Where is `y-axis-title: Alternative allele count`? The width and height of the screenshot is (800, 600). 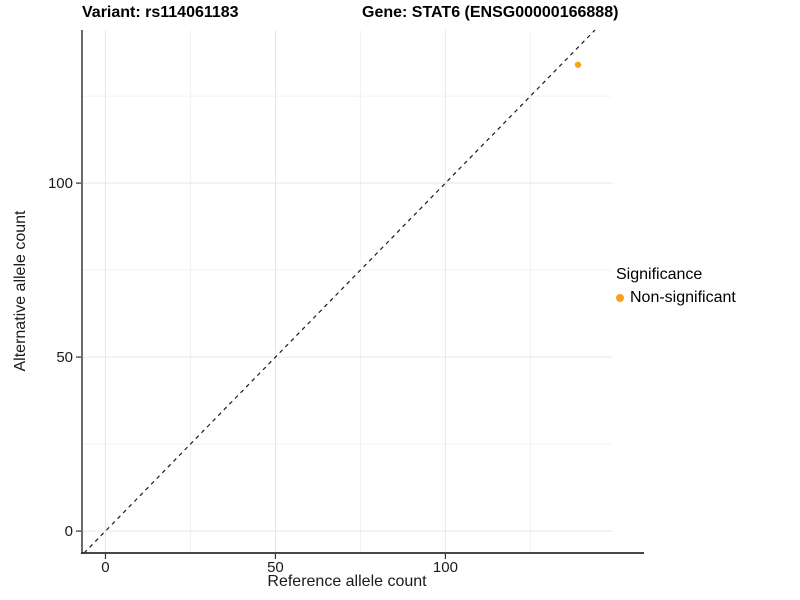 y-axis-title: Alternative allele count is located at coordinates (20, 291).